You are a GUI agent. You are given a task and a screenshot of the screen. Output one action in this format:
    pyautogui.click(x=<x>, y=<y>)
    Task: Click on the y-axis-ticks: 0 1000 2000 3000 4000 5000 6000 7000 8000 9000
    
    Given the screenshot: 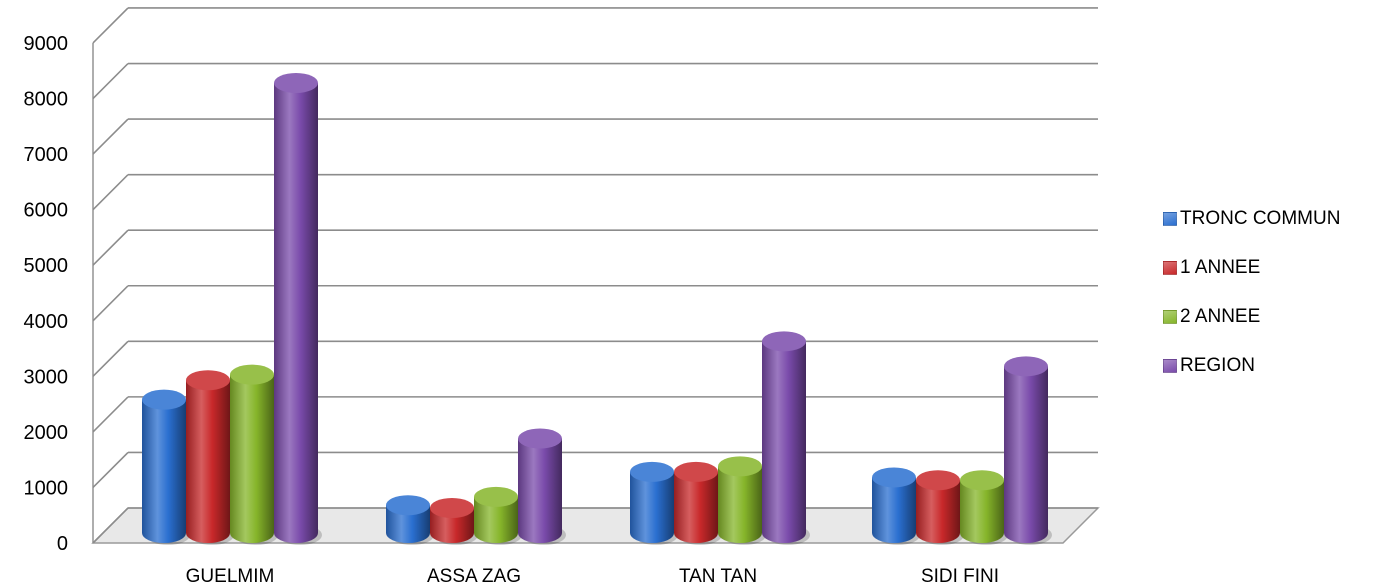 What is the action you would take?
    pyautogui.click(x=46, y=294)
    